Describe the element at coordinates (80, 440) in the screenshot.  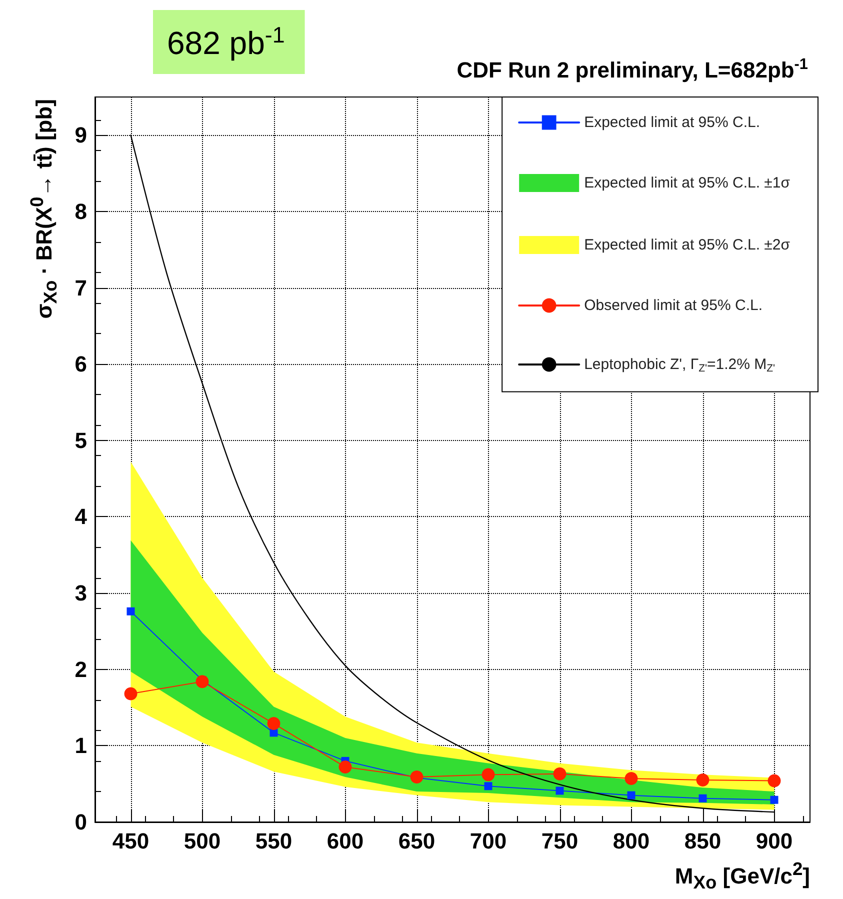
I see `y-tick-label: 5` at that location.